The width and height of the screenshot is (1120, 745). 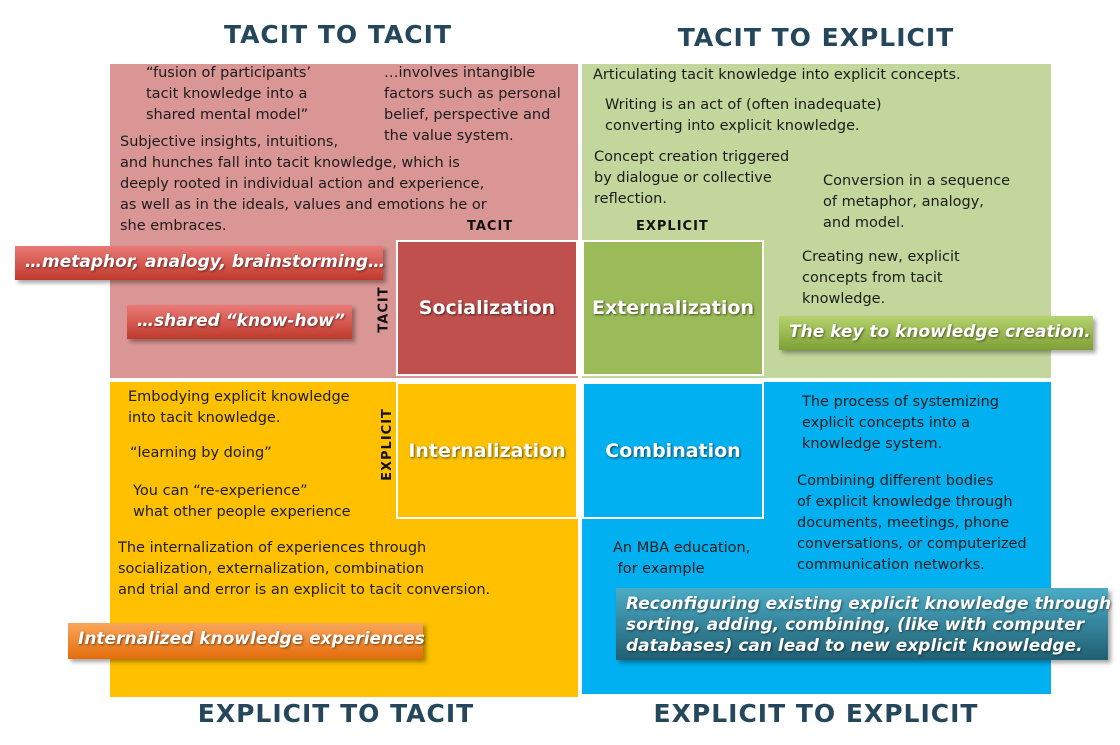 What do you see at coordinates (460, 73) in the screenshot?
I see `note-line: …involves intangible` at bounding box center [460, 73].